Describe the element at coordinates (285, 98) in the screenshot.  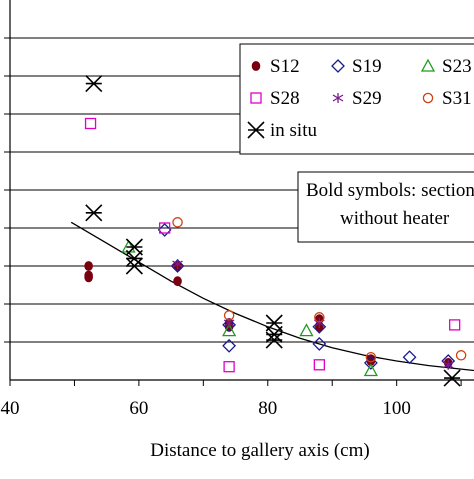
I see `legend-label: S28` at that location.